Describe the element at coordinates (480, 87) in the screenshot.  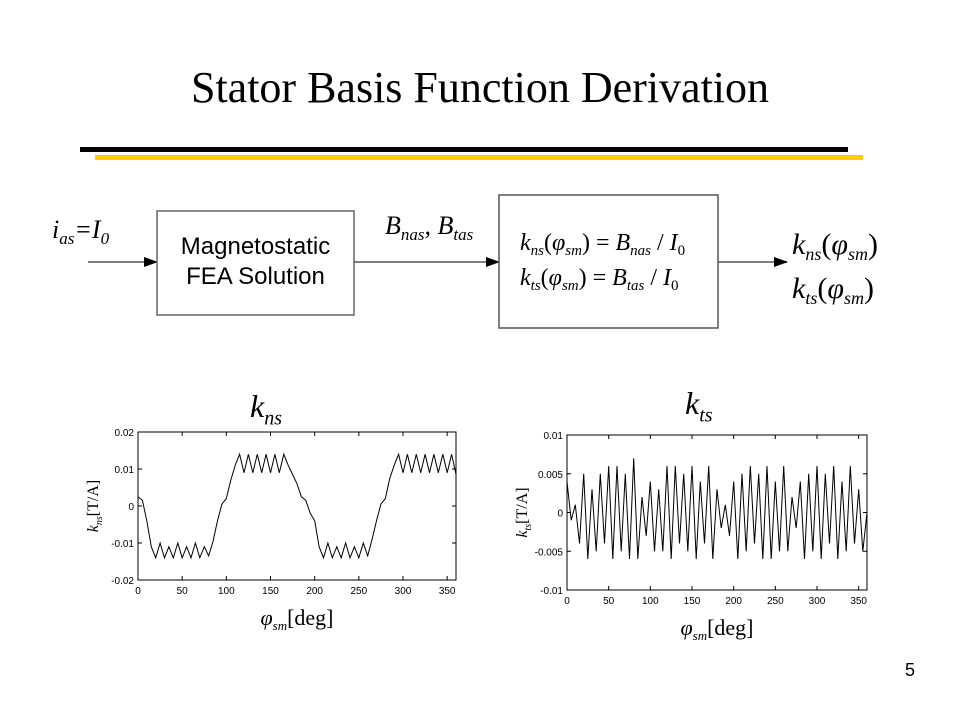
I see `page-title: Stator Basis Function Derivation` at that location.